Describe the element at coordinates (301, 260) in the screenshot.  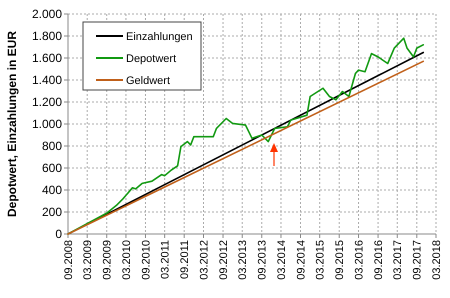
I see `x-tick-label: 09.2014` at that location.